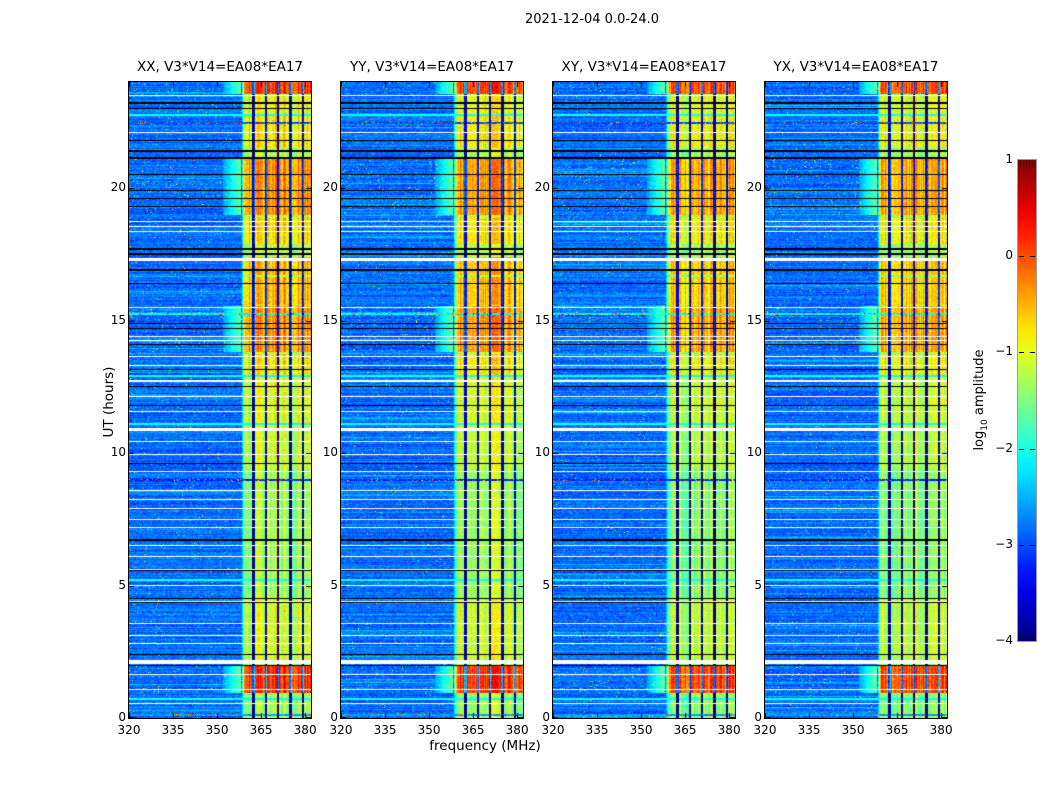  Describe the element at coordinates (1009, 159) in the screenshot. I see `colorbar-tick-label: 1` at that location.